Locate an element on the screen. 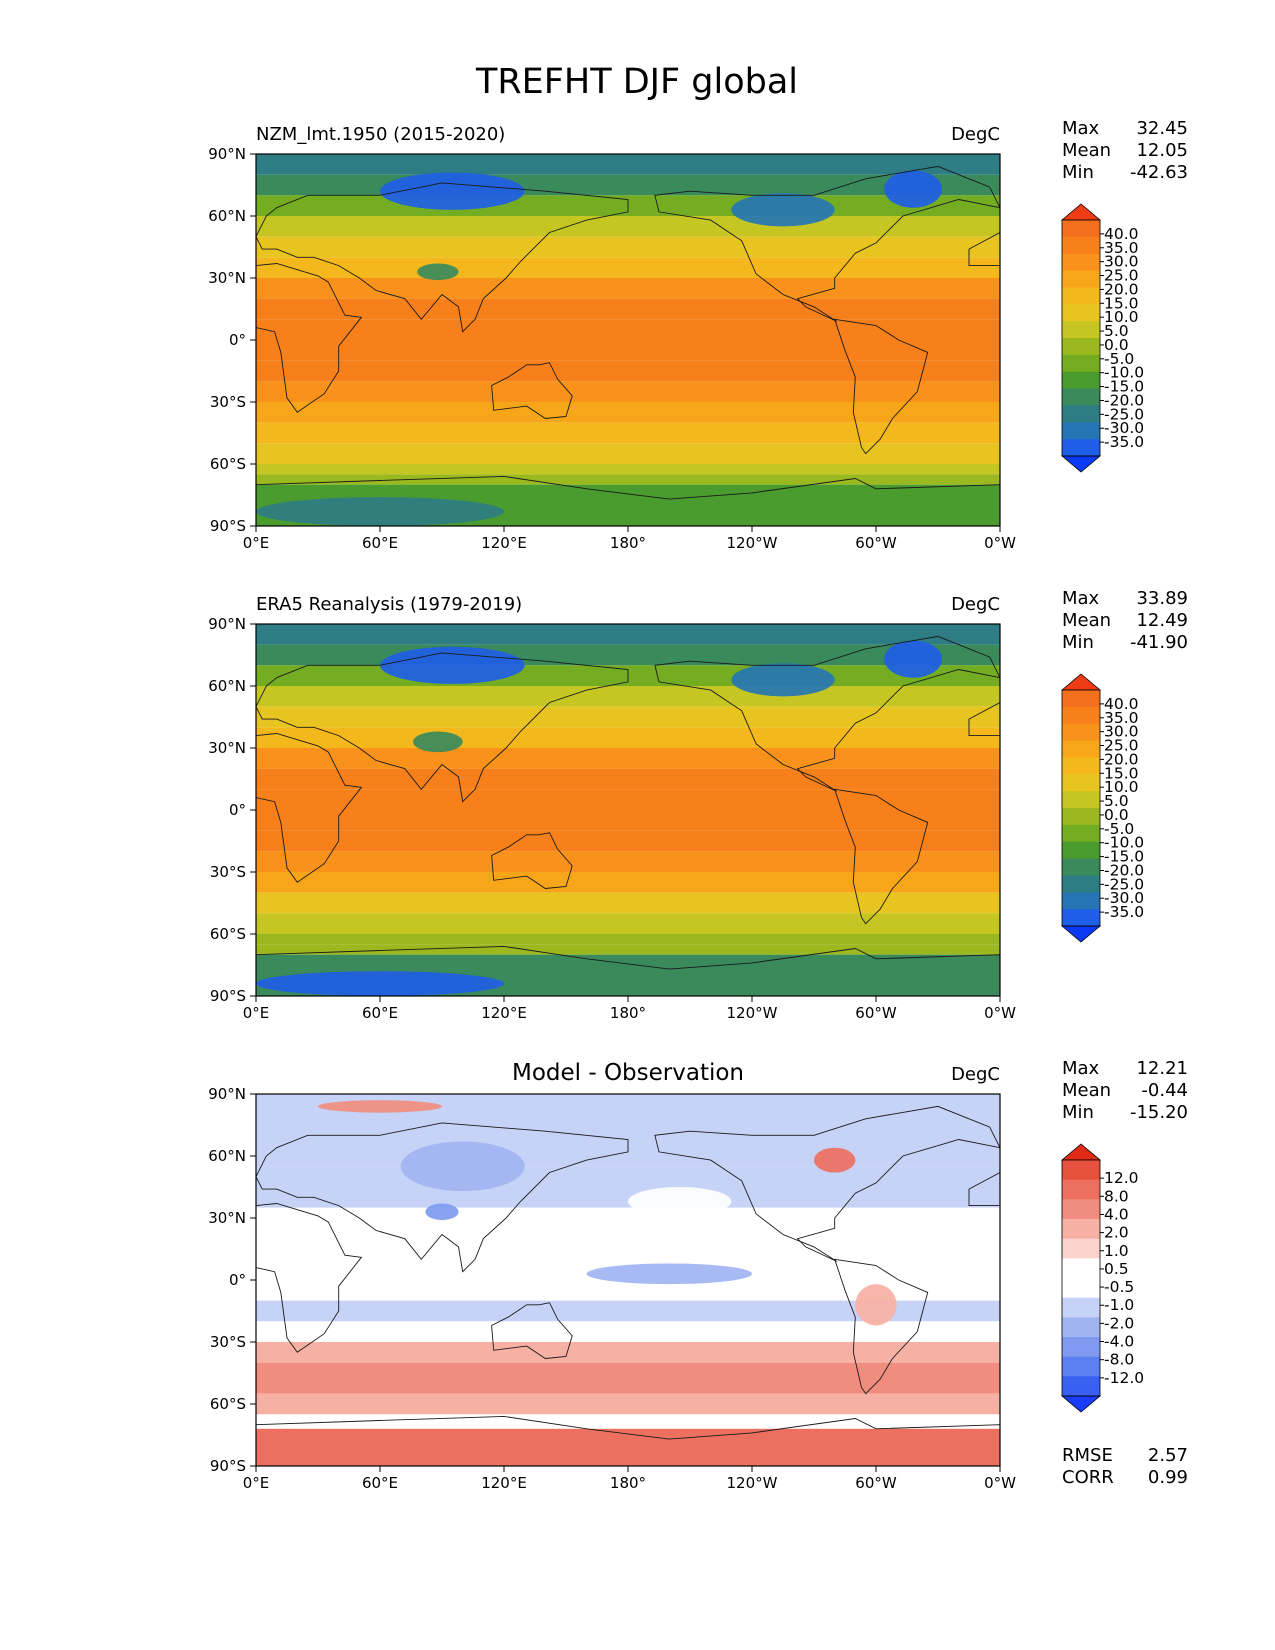 The height and width of the screenshot is (1650, 1275). region-siberia is located at coordinates (452, 665).